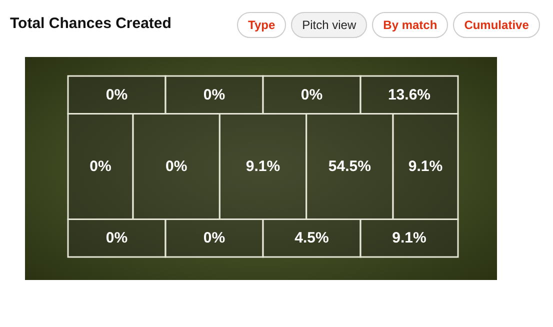 Image resolution: width=553 pixels, height=327 pixels. Describe the element at coordinates (496, 25) in the screenshot. I see `text: Cumulative` at that location.